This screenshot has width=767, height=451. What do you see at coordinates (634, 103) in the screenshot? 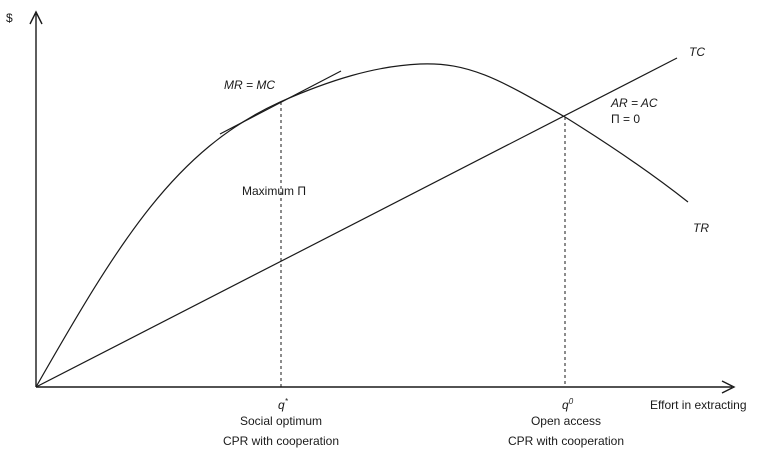
I see `open-access-eq-line1: AR = AC` at bounding box center [634, 103].